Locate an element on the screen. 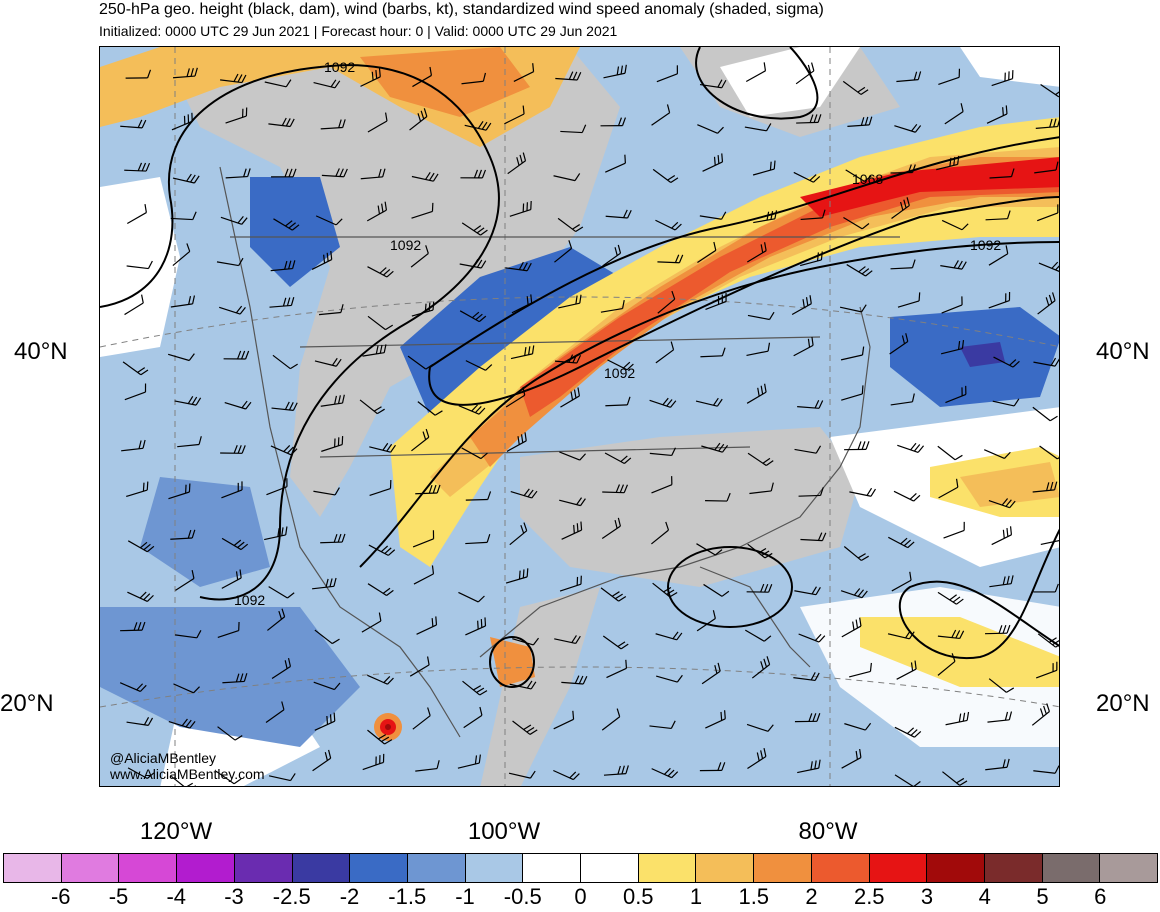  colorbar-tick-label: 6 is located at coordinates (1100, 896).